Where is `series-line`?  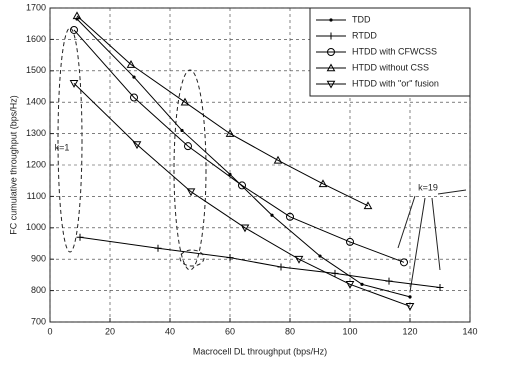 series-line is located at coordinates (260, 262).